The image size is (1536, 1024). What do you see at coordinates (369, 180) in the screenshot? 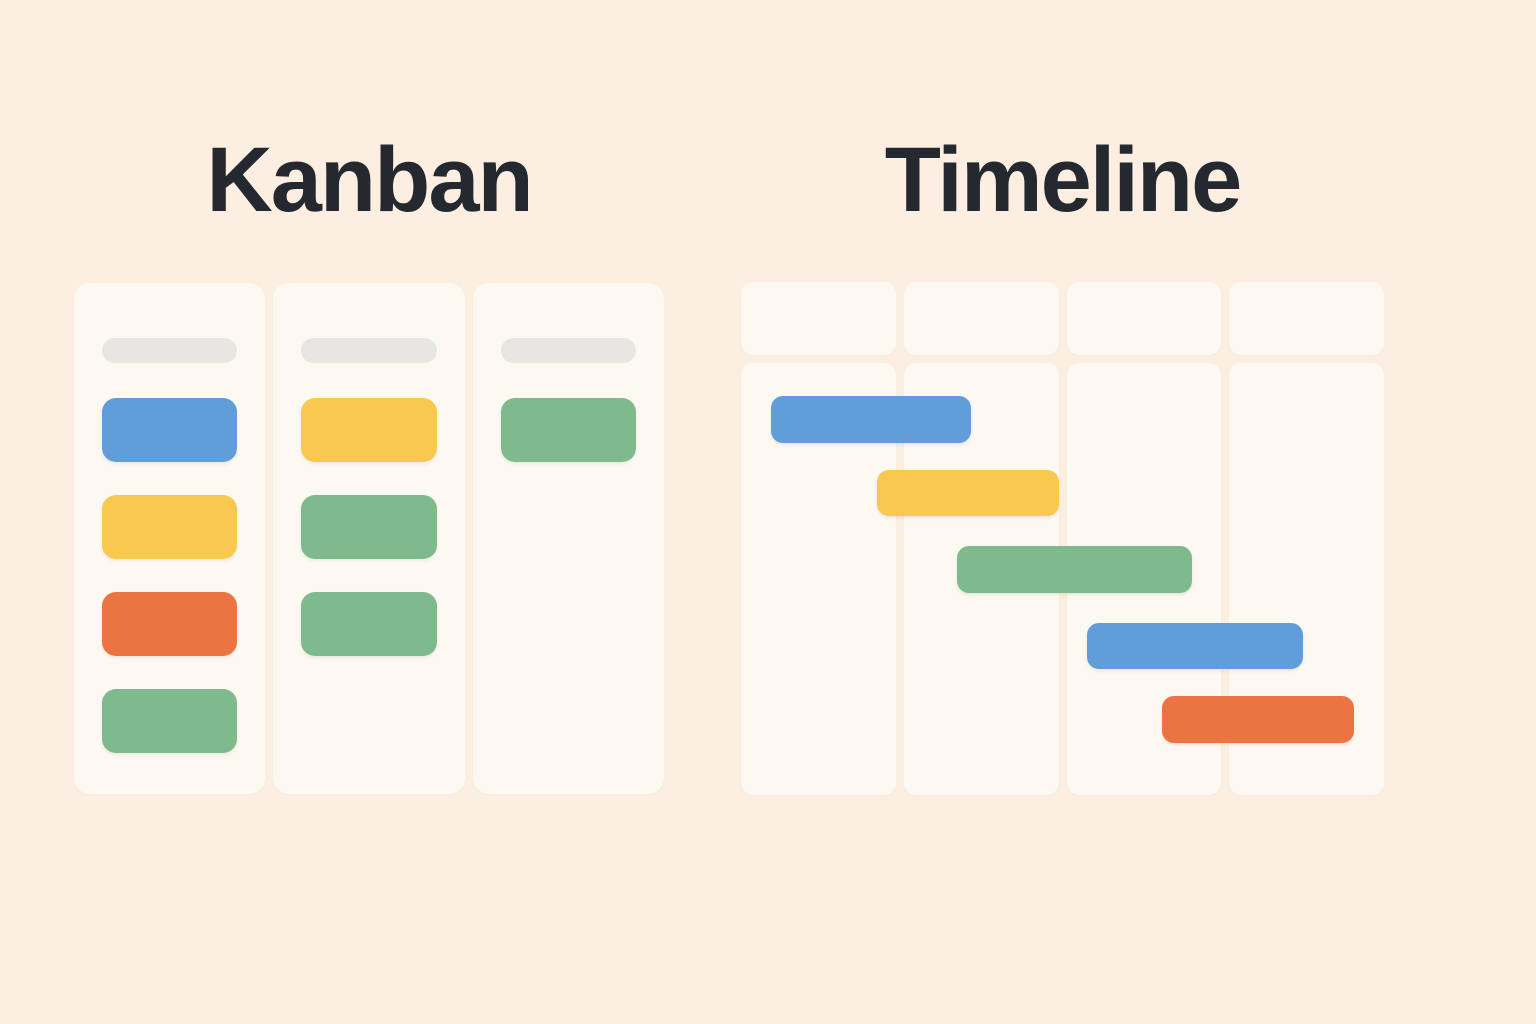
I see `kanban-title: Kanban` at bounding box center [369, 180].